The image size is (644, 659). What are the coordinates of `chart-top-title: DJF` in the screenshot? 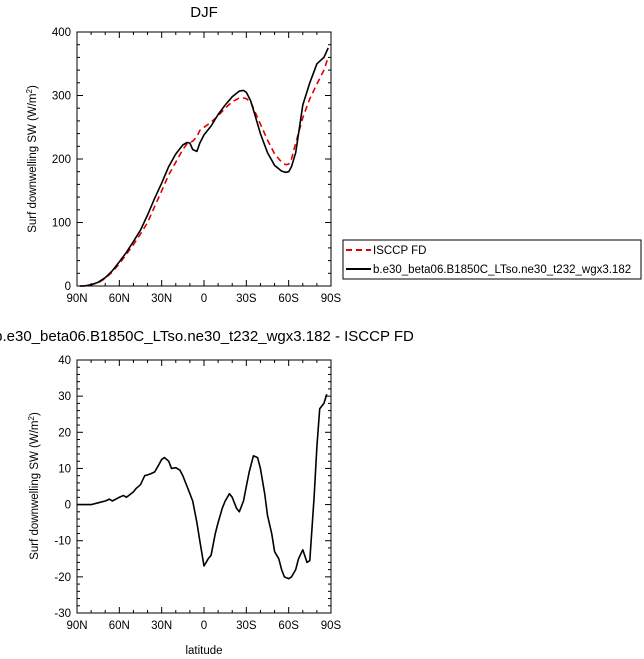 It's located at (204, 12).